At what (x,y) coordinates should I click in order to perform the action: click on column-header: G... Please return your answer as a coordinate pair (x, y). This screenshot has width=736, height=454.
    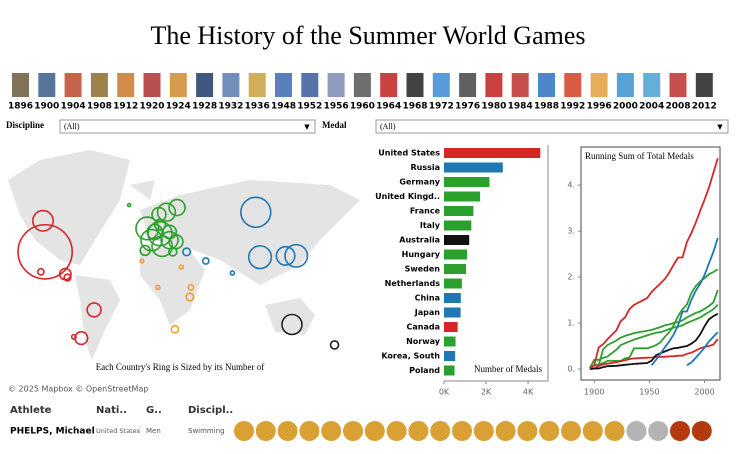
    Looking at the image, I should click on (154, 410).